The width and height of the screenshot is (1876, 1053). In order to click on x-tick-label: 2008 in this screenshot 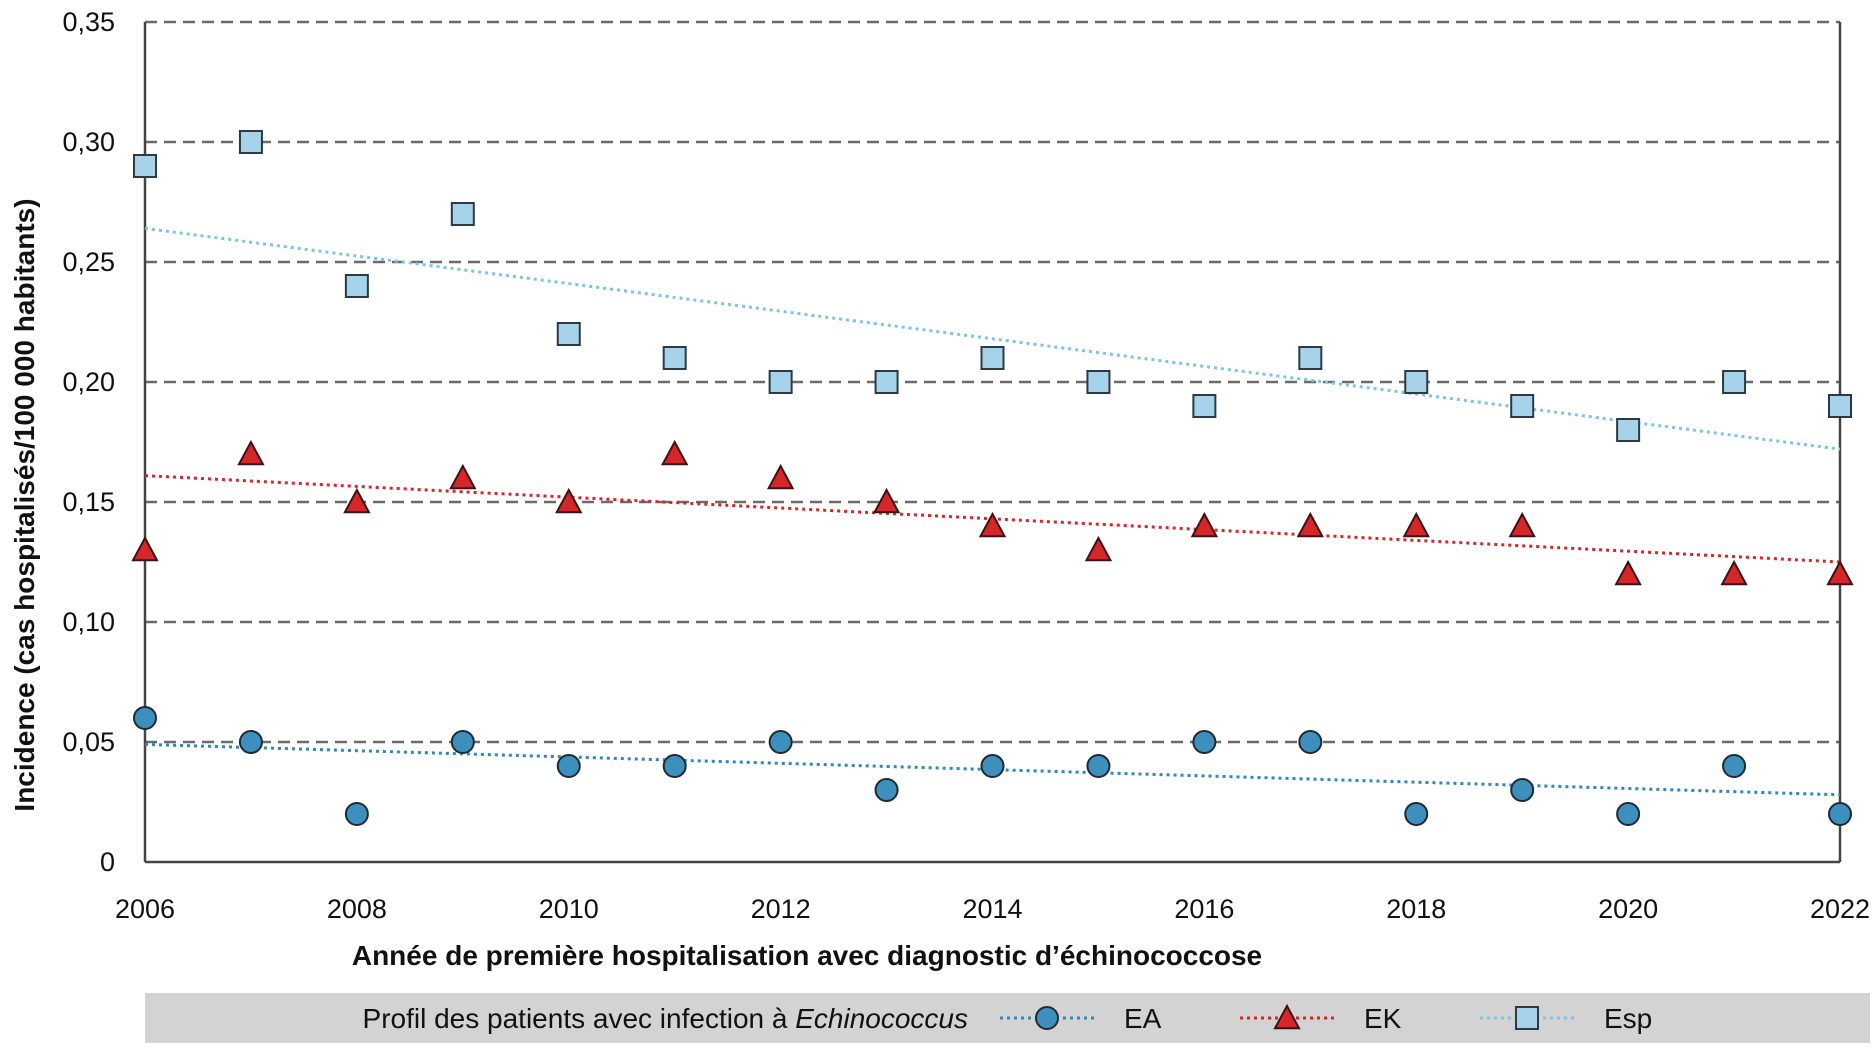, I will do `click(357, 909)`.